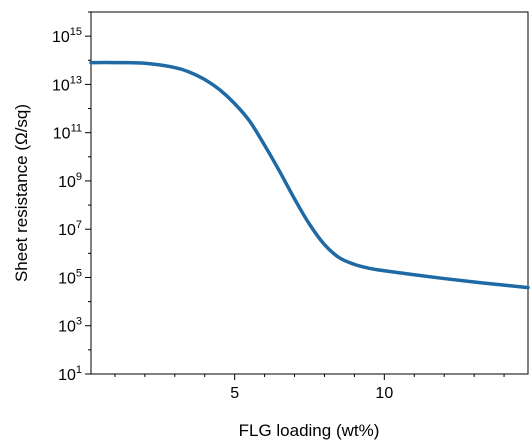 The width and height of the screenshot is (530, 444). What do you see at coordinates (234, 393) in the screenshot?
I see `x-tick-label: 5` at bounding box center [234, 393].